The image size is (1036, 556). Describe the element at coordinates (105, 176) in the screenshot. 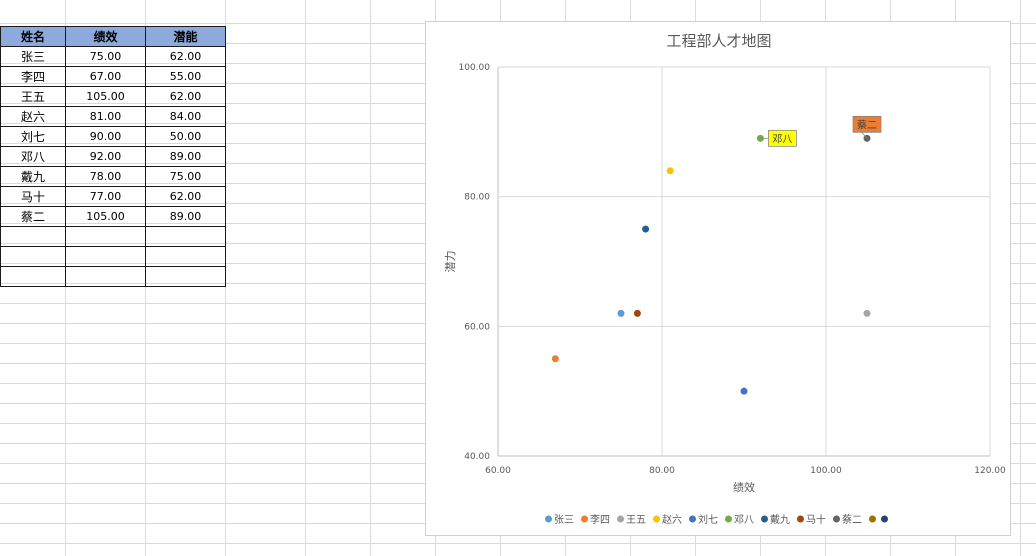

I see `cell-performance: 78.00` at that location.